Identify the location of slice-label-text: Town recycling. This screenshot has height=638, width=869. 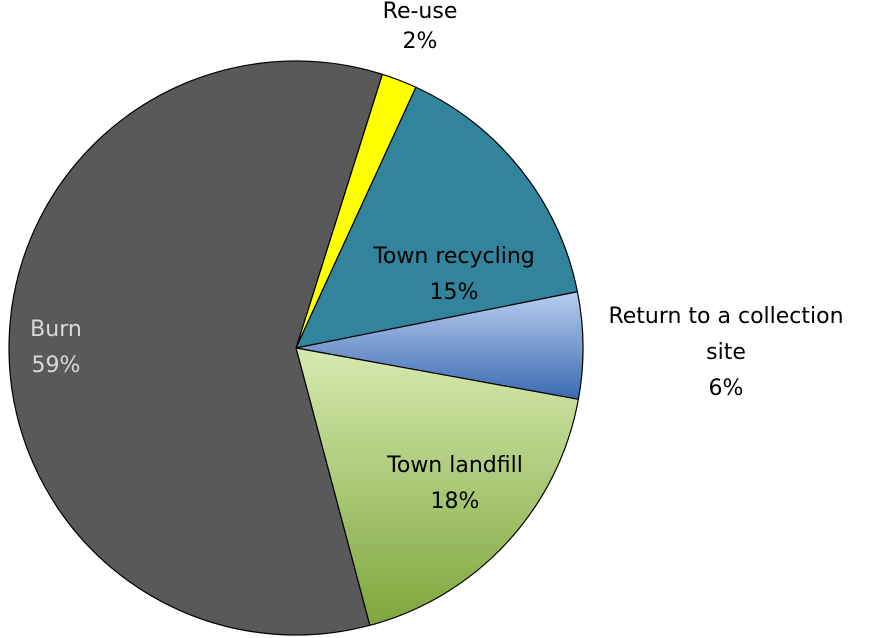
(453, 256).